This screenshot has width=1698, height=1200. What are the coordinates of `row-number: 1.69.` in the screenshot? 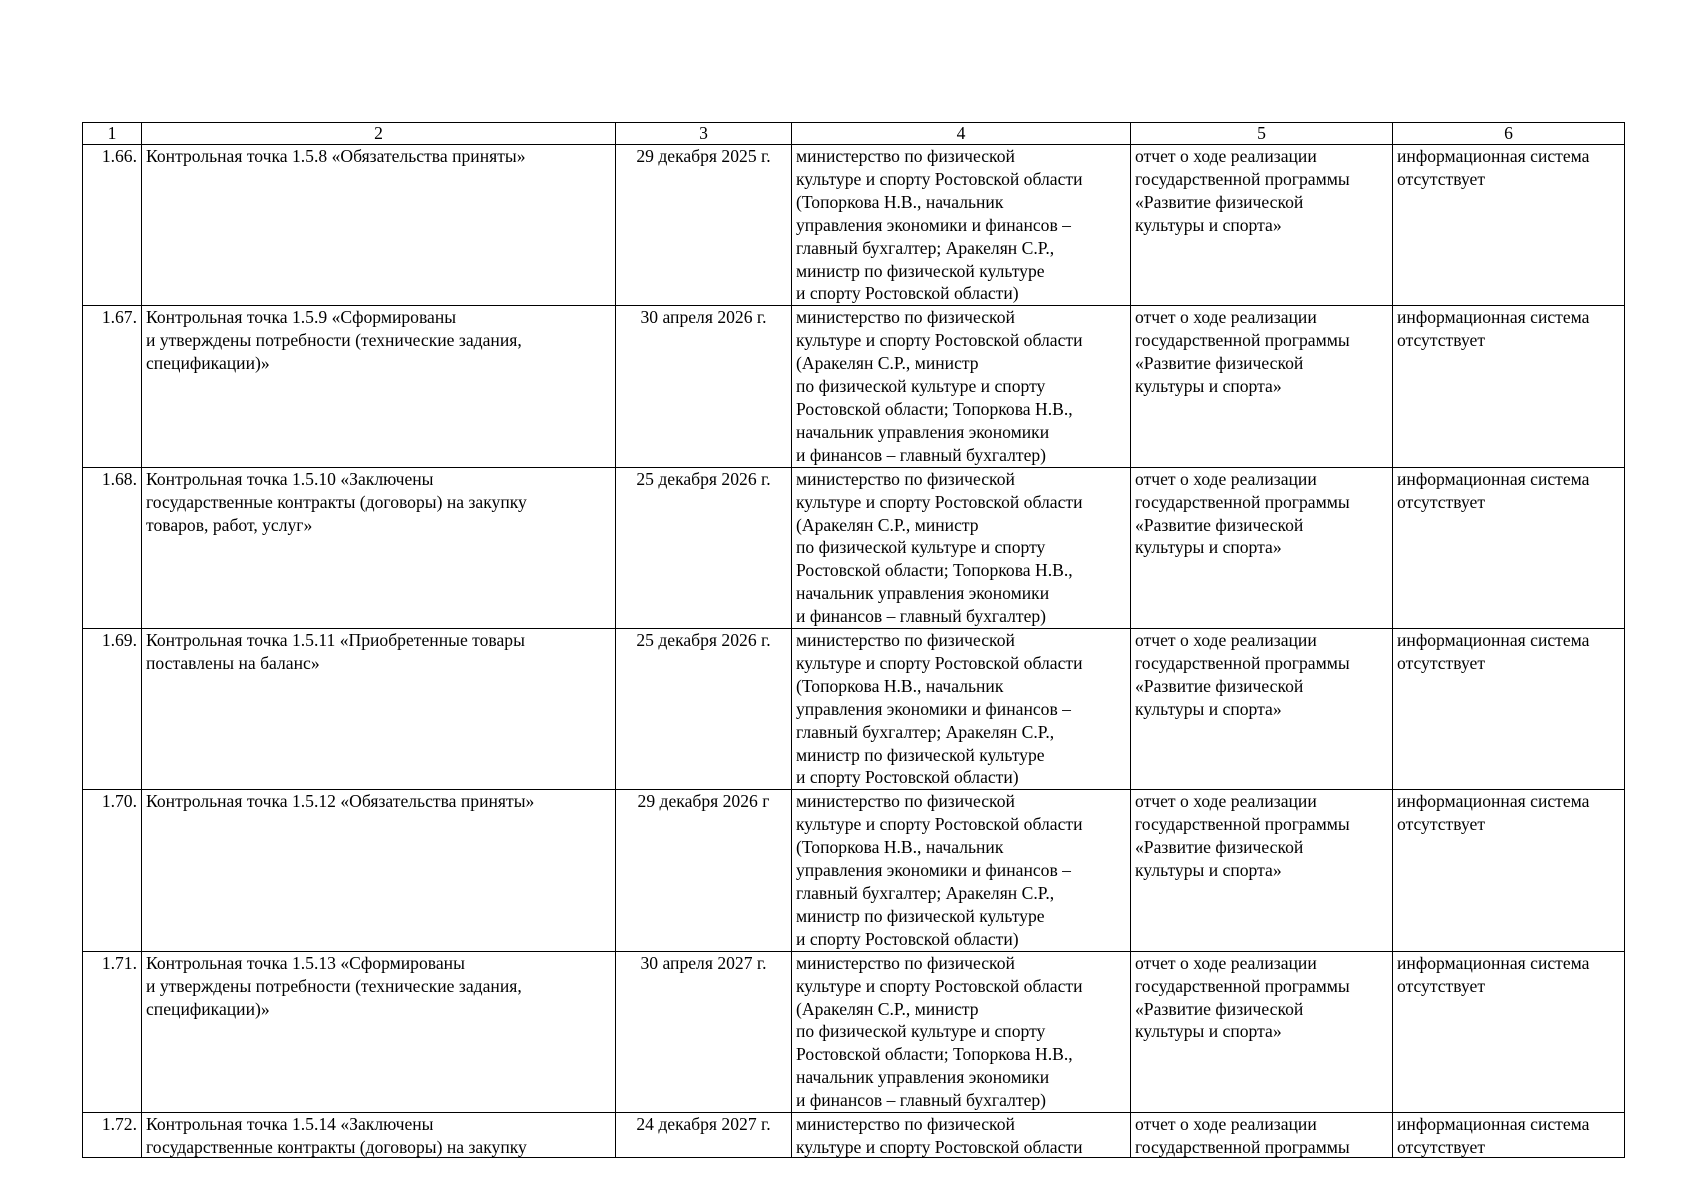 It's located at (119, 640).